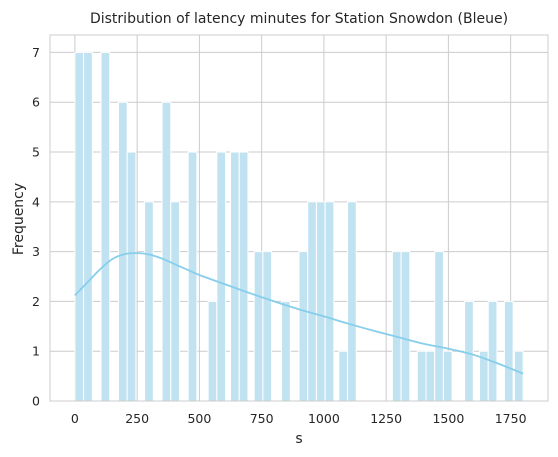  Describe the element at coordinates (448, 418) in the screenshot. I see `x-tick-label: 1500` at that location.